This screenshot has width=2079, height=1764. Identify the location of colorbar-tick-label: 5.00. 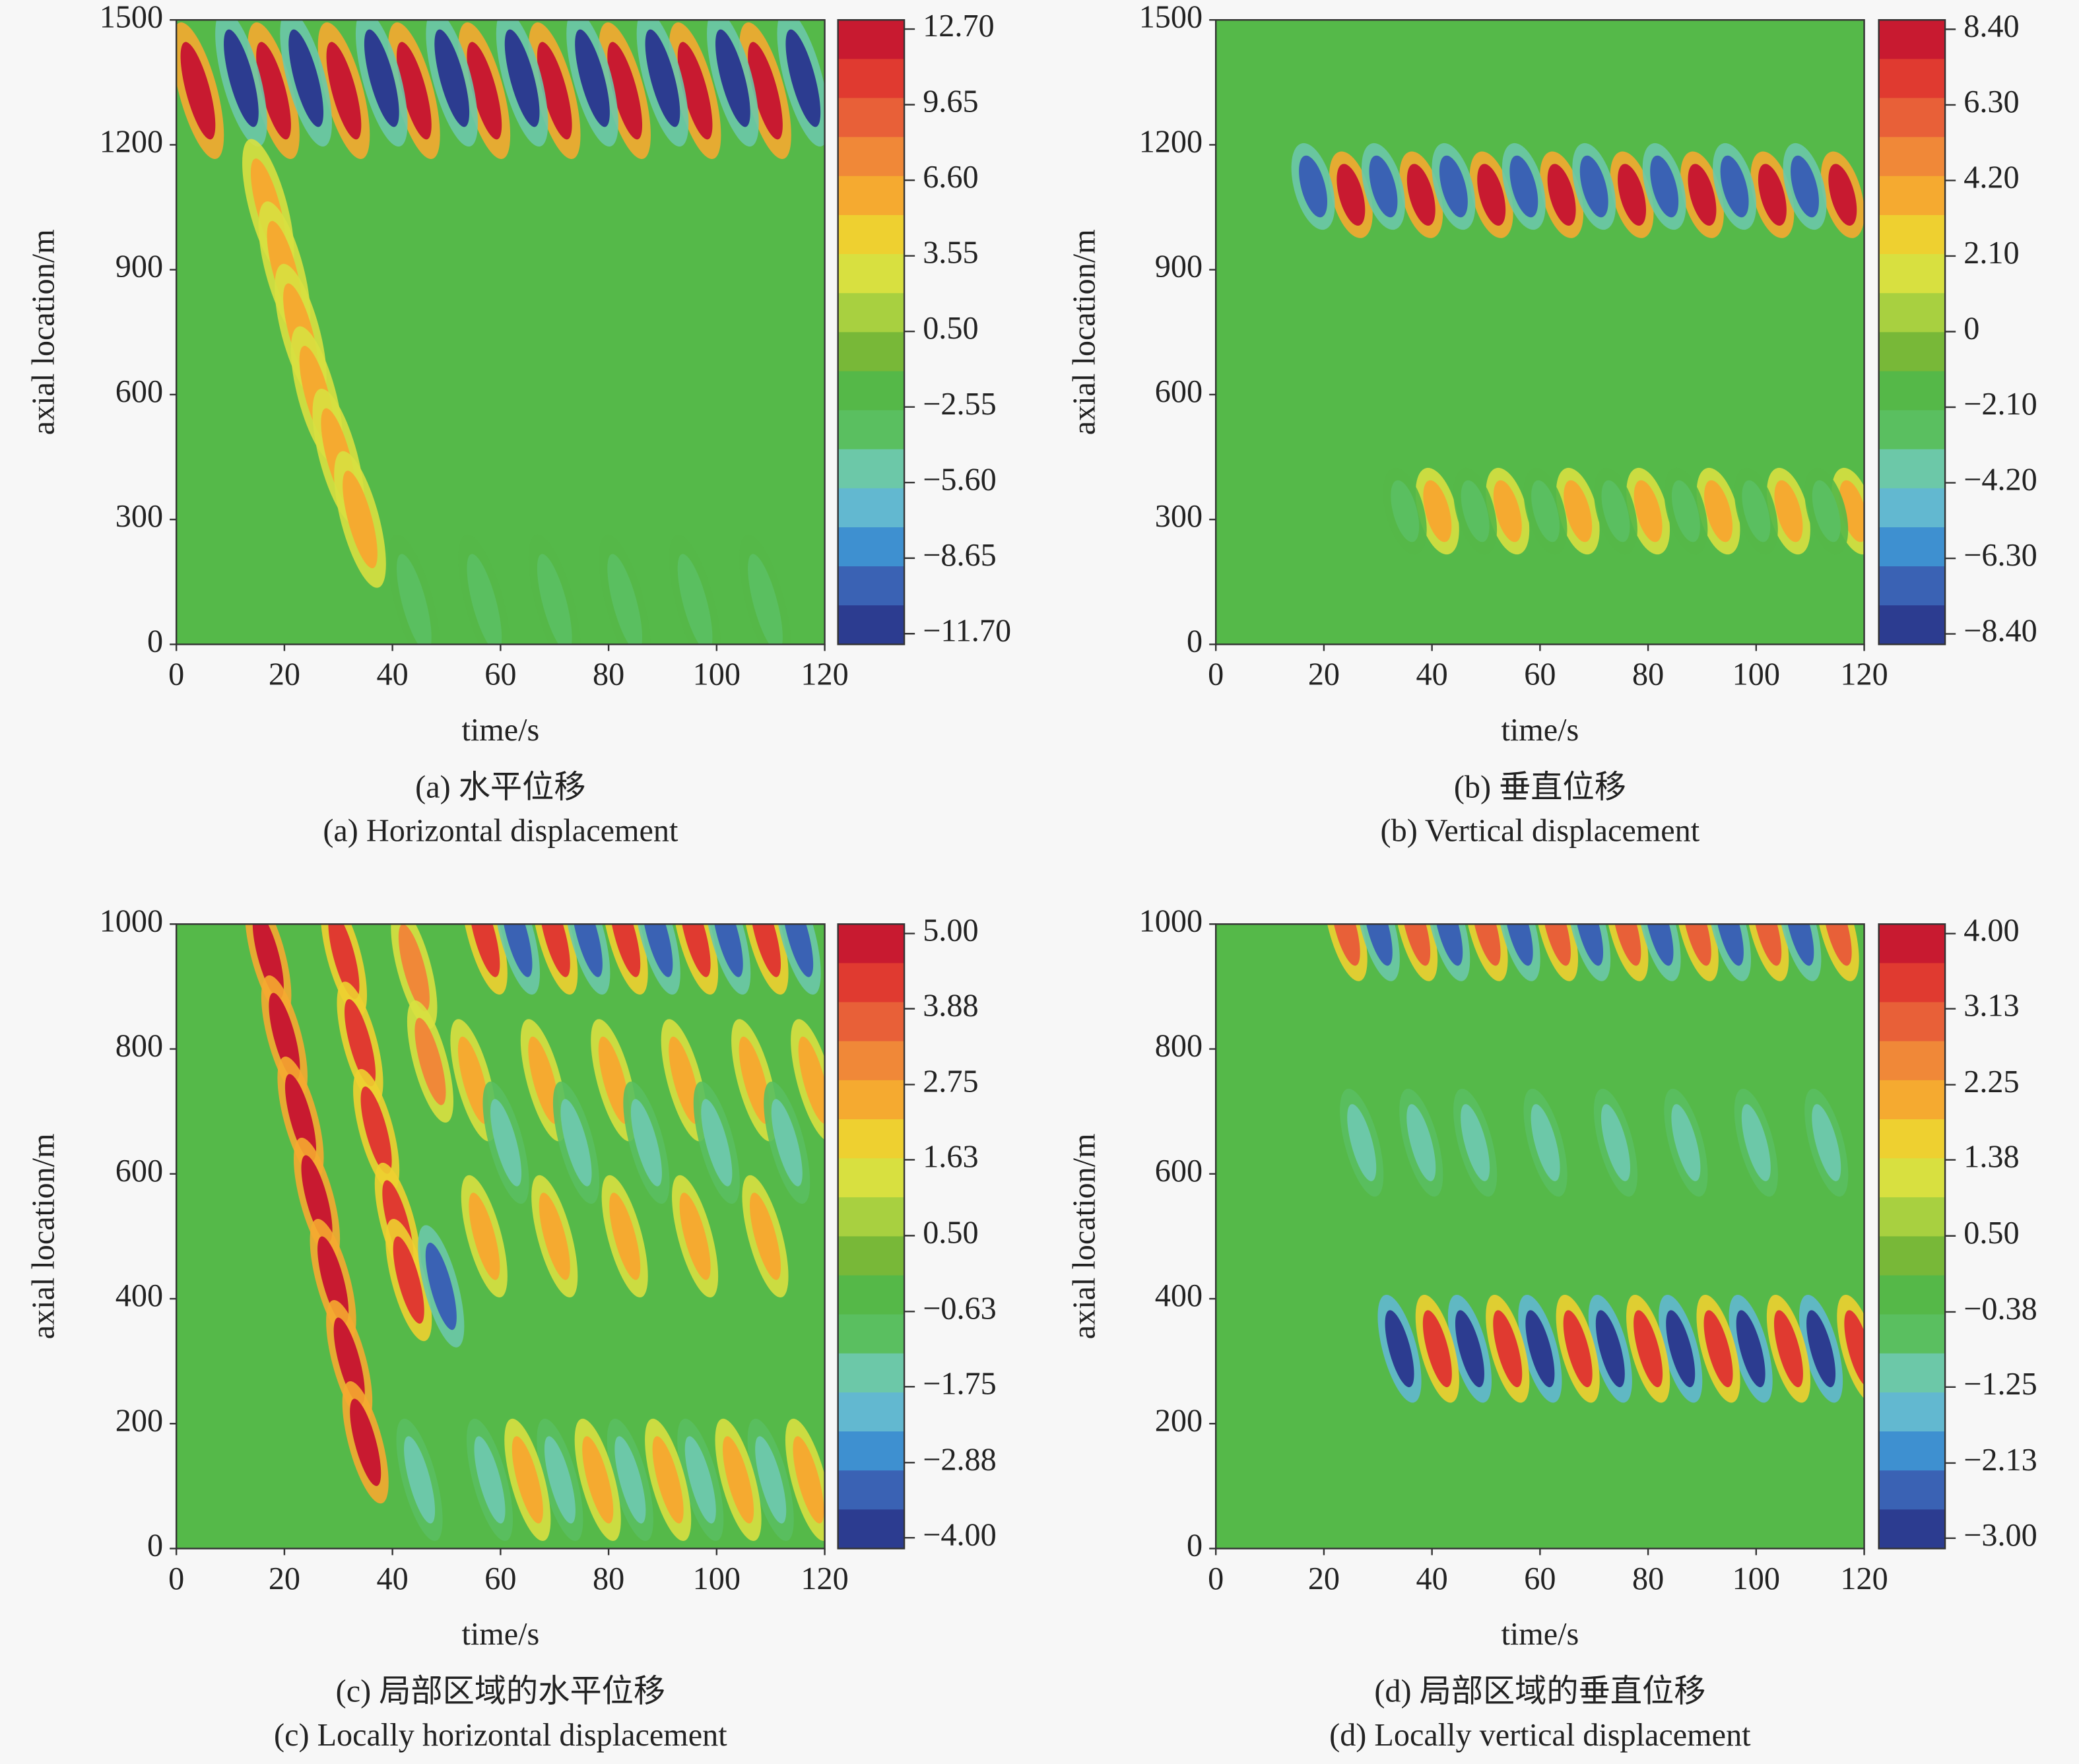
(951, 931).